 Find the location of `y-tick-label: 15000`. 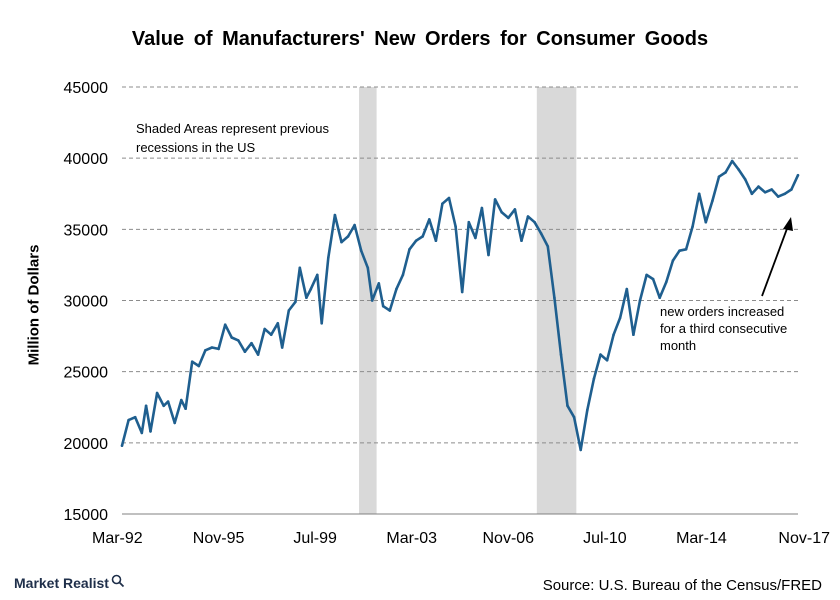

y-tick-label: 15000 is located at coordinates (86, 515).